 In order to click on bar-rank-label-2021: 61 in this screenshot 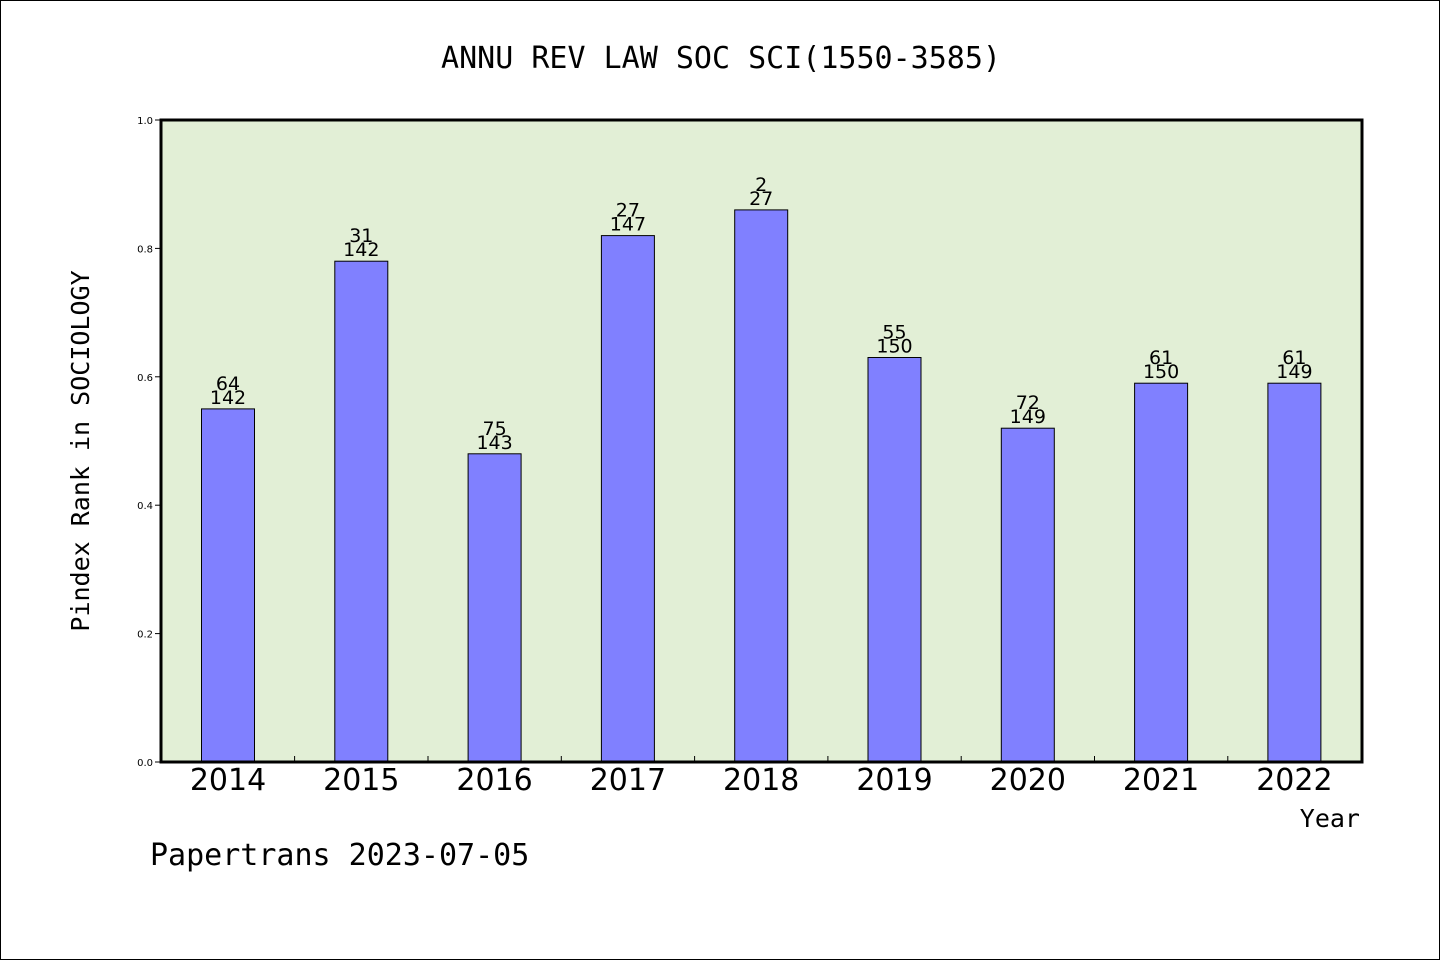, I will do `click(1161, 358)`.